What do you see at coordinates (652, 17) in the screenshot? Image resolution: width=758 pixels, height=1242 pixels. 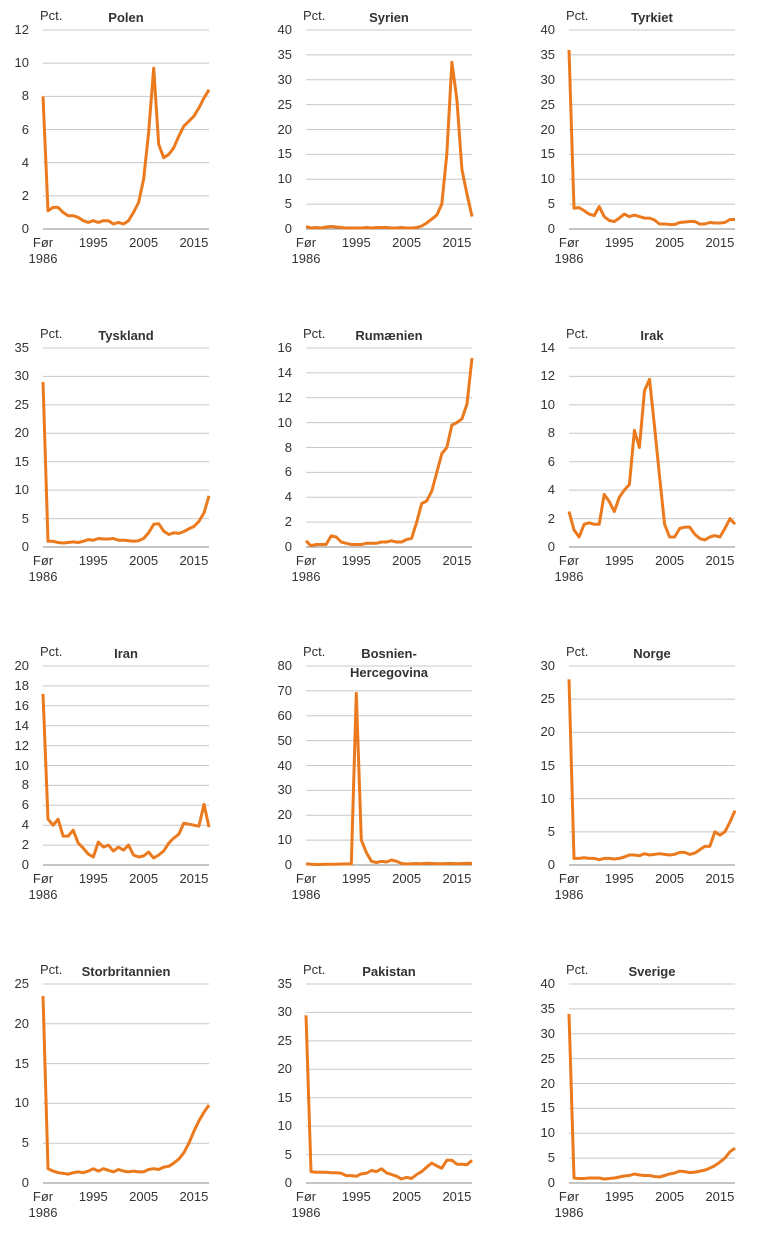 I see `chart-title: Tyrkiet` at bounding box center [652, 17].